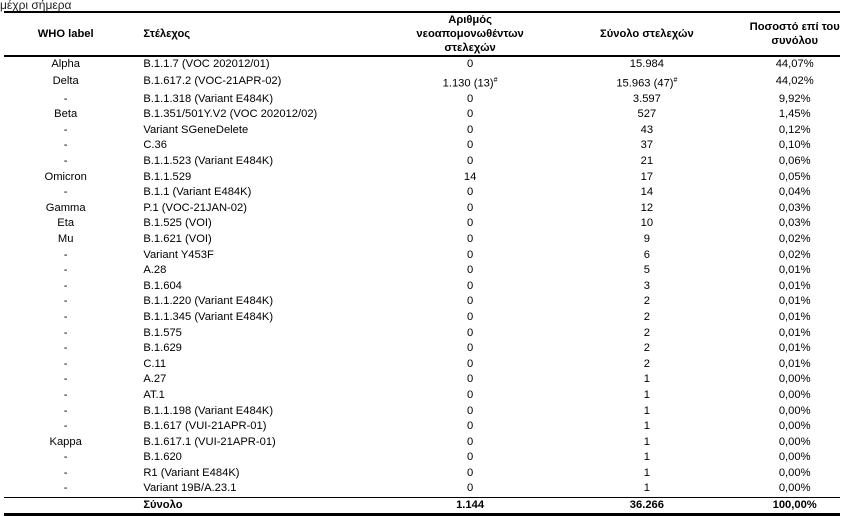  Describe the element at coordinates (162, 285) in the screenshot. I see `cell-strain-text: B.1.604` at that location.